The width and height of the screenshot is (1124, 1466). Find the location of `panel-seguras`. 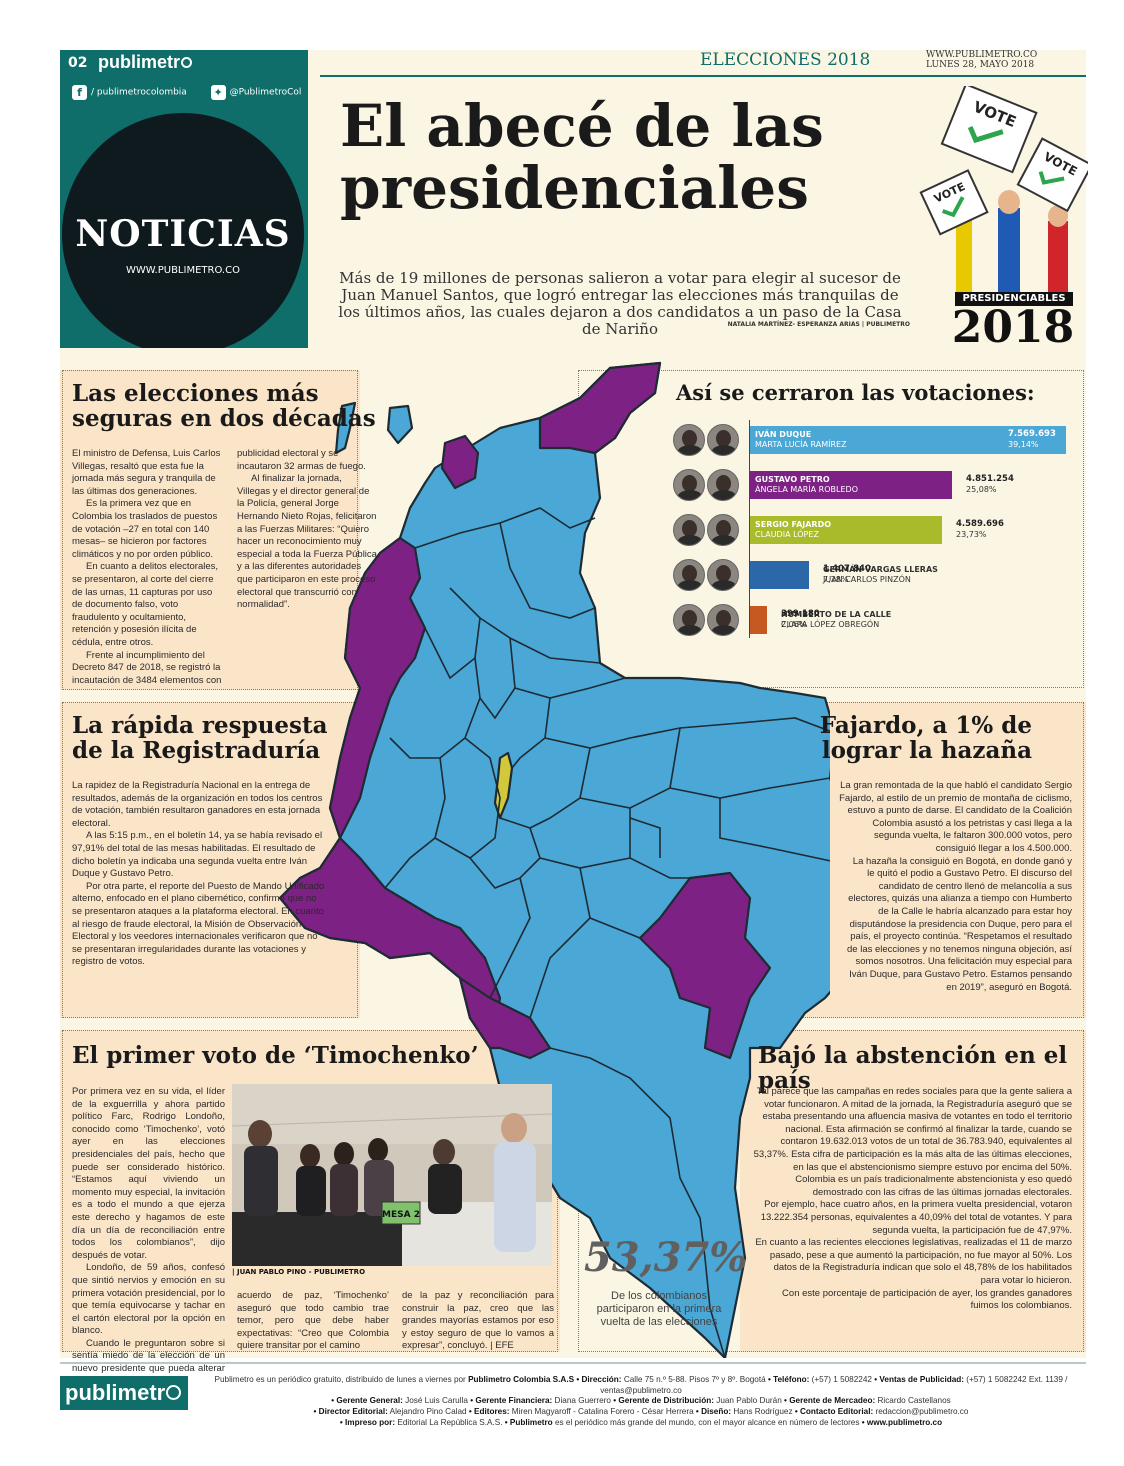

panel-seguras is located at coordinates (210, 530).